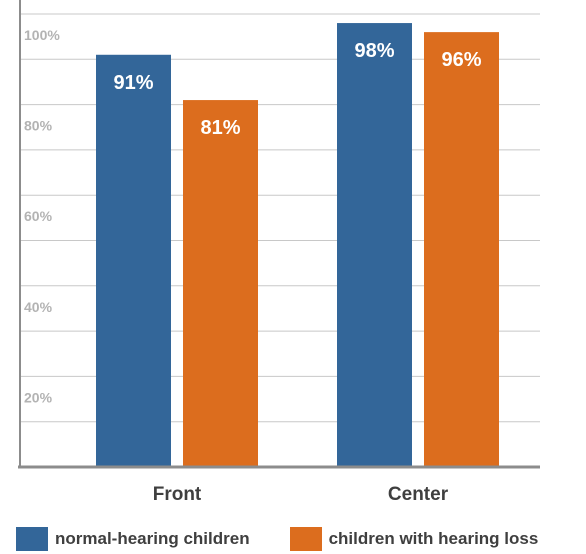 This screenshot has height=554, width=586. Describe the element at coordinates (297, 89) in the screenshot. I see `data-labels: 91% 81% 98% 96%` at that location.